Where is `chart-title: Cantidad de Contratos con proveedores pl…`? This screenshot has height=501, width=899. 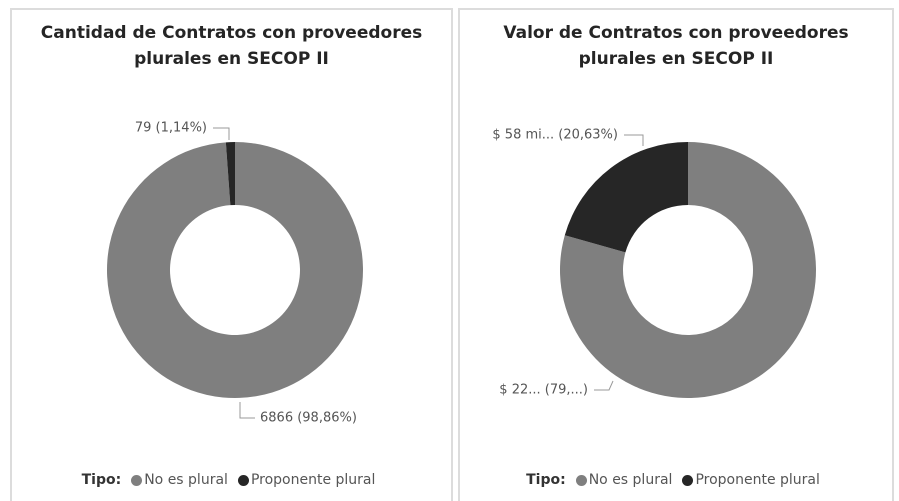 chart-title: Cantidad de Contratos con proveedores pl… is located at coordinates (231, 46).